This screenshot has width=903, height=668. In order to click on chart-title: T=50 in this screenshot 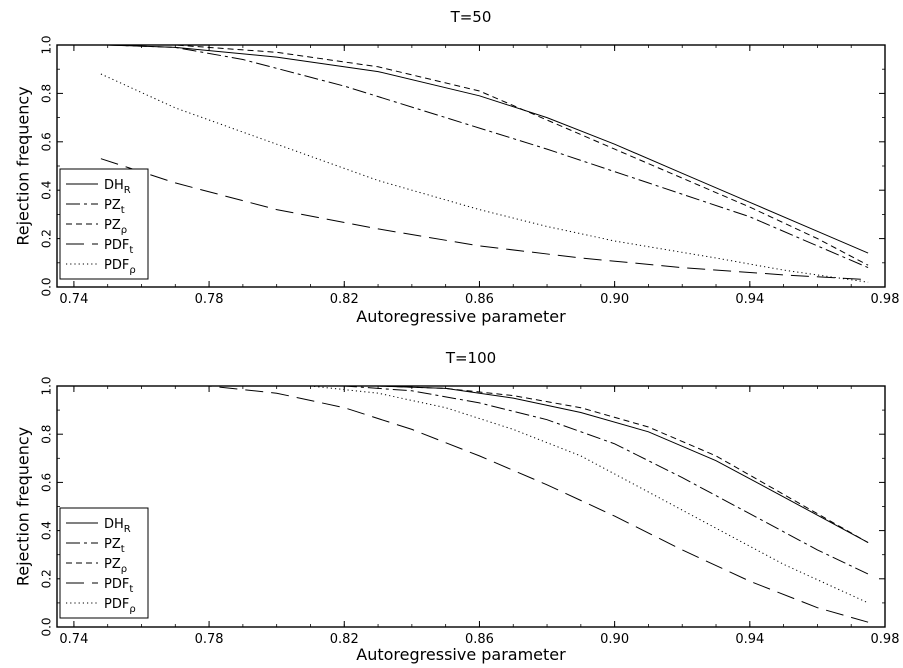, I will do `click(471, 17)`.